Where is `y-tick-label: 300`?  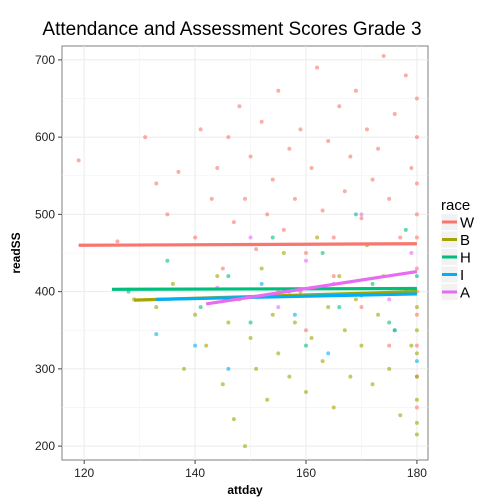 y-tick-label: 300 is located at coordinates (45, 369).